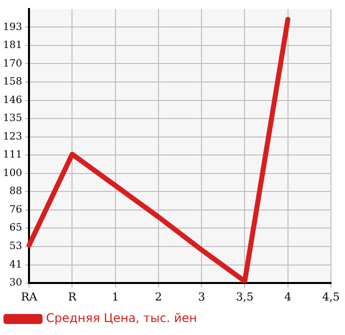 The image size is (345, 335). I want to click on x-tick-label: 4,5, so click(331, 297).